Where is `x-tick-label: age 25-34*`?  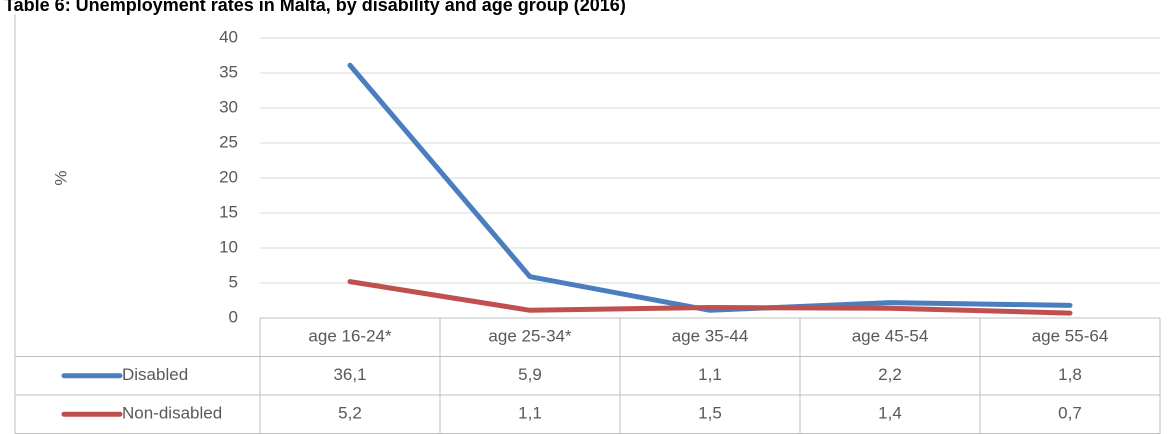 x-tick-label: age 25-34* is located at coordinates (530, 336).